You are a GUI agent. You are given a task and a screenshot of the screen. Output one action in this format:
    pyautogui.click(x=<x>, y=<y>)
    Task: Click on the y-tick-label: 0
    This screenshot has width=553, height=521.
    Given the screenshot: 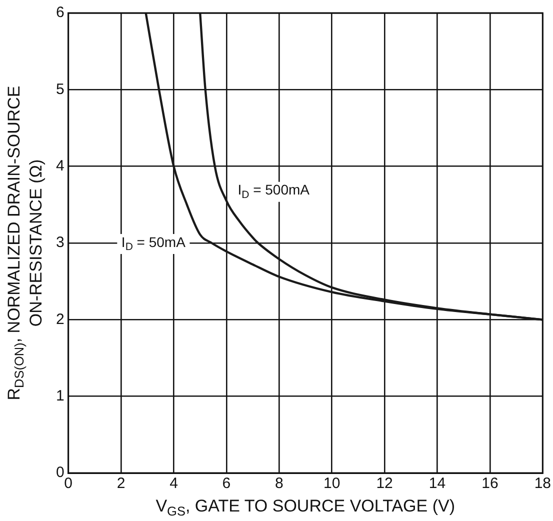 What is the action you would take?
    pyautogui.click(x=60, y=473)
    